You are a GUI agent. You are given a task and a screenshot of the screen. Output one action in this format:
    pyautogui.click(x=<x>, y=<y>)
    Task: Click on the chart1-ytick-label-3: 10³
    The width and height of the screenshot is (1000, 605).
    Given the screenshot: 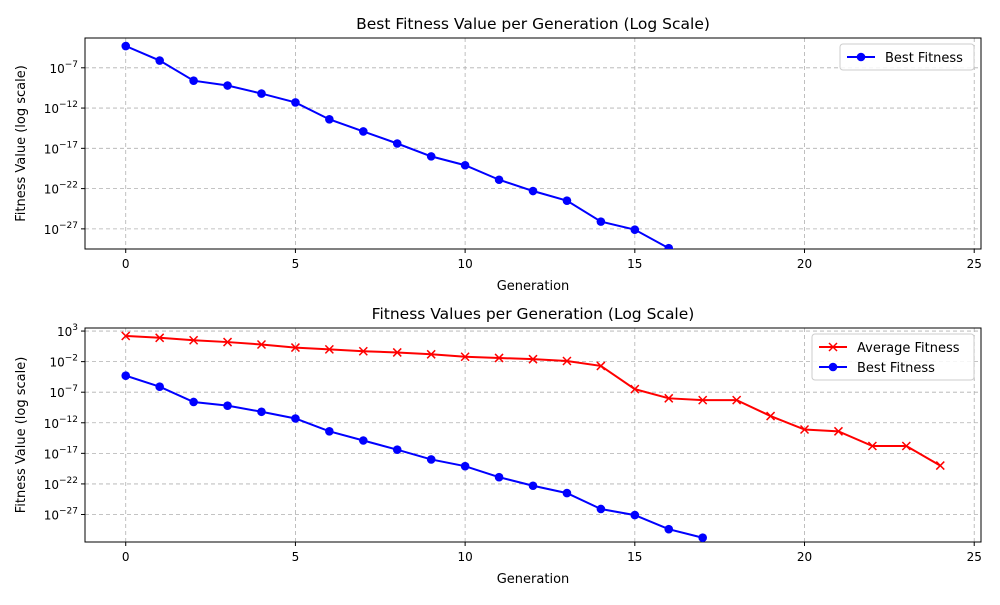 What is the action you would take?
    pyautogui.click(x=67, y=331)
    